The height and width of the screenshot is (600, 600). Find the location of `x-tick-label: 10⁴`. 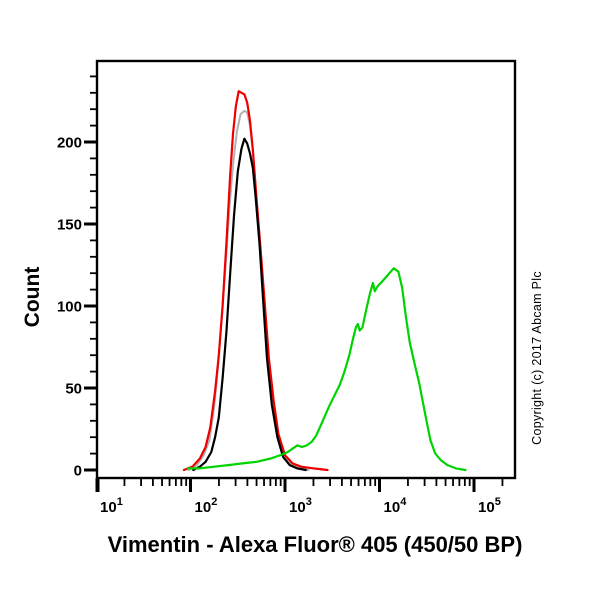

x-tick-label: 10⁴ is located at coordinates (396, 506).